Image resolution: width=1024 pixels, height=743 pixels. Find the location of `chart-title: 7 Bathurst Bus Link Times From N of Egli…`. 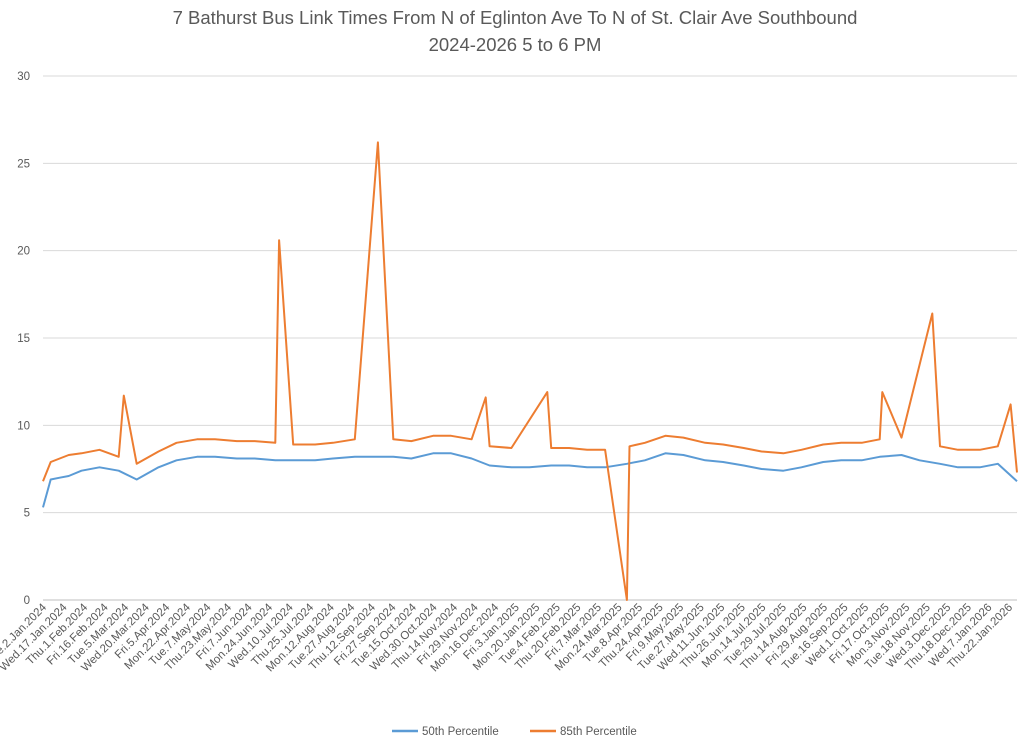

chart-title: 7 Bathurst Bus Link Times From N of Egli… is located at coordinates (515, 17).